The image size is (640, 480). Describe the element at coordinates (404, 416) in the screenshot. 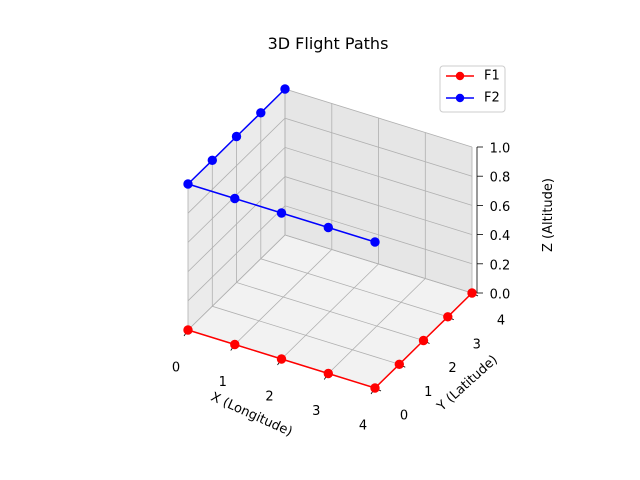

I see `y-tick-label: 0` at that location.